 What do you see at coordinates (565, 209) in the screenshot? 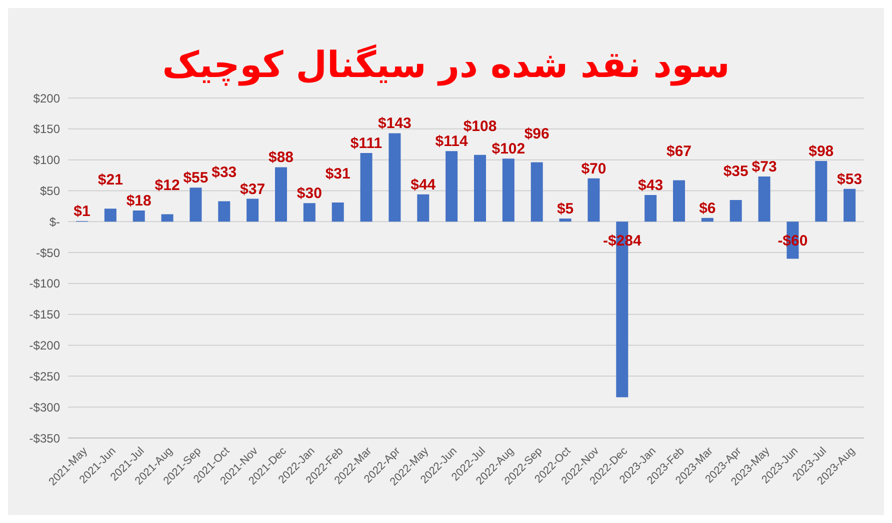
I see `data-label: $5` at bounding box center [565, 209].